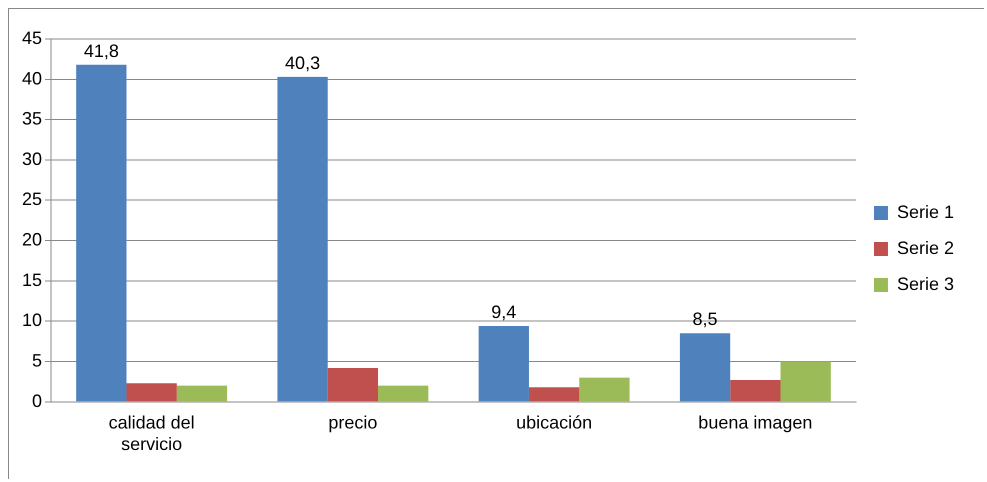 The width and height of the screenshot is (987, 482). What do you see at coordinates (32, 280) in the screenshot?
I see `y-tick-label: 15` at bounding box center [32, 280].